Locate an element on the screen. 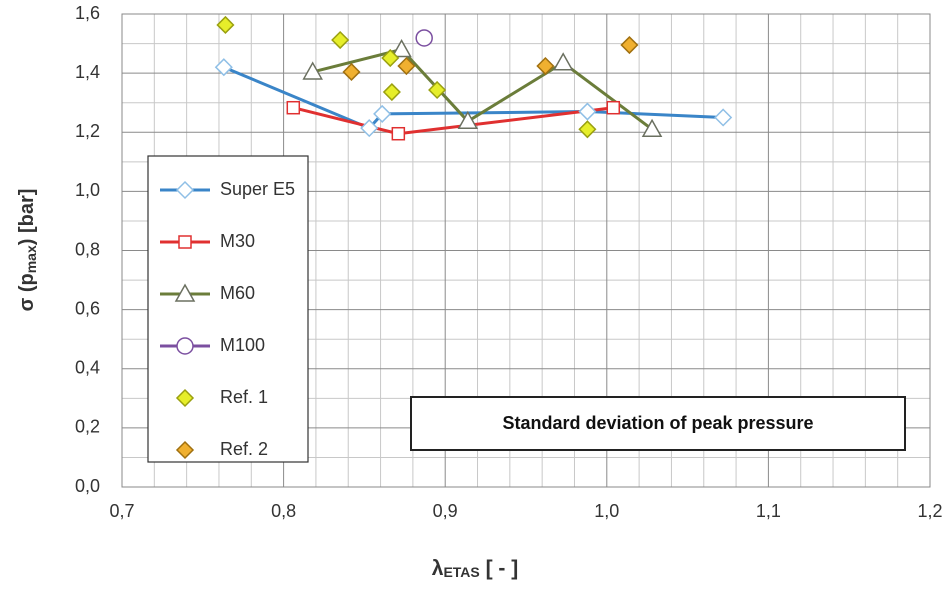 The height and width of the screenshot is (590, 952). y-axis-label: σ (pmax) [bar] is located at coordinates (27, 250).